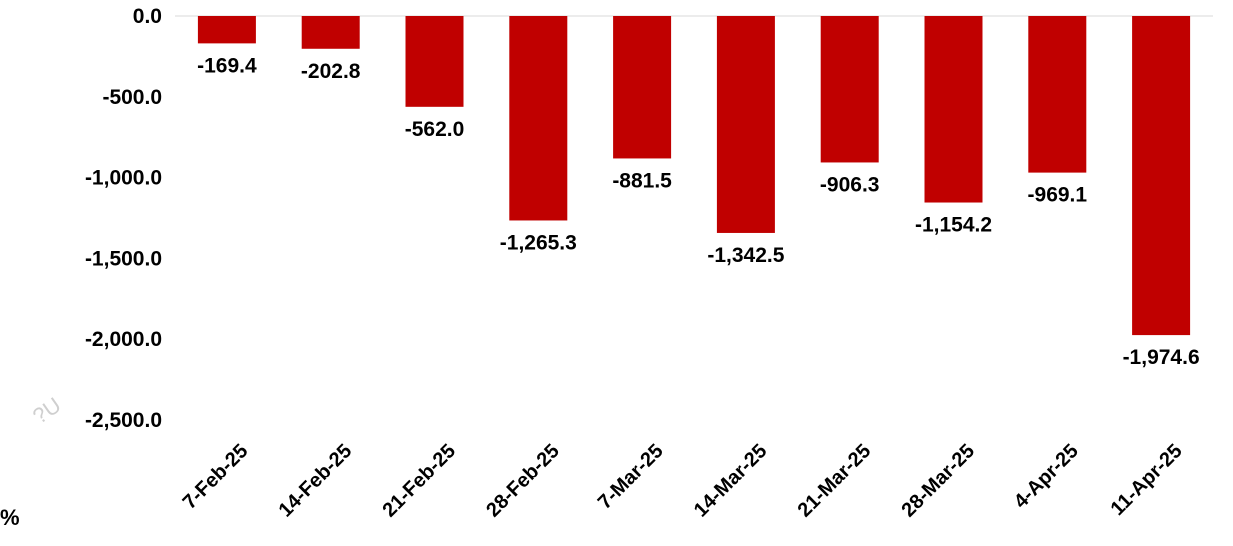  What do you see at coordinates (316, 481) in the screenshot?
I see `x-tick-label: 14-Feb-25` at bounding box center [316, 481].